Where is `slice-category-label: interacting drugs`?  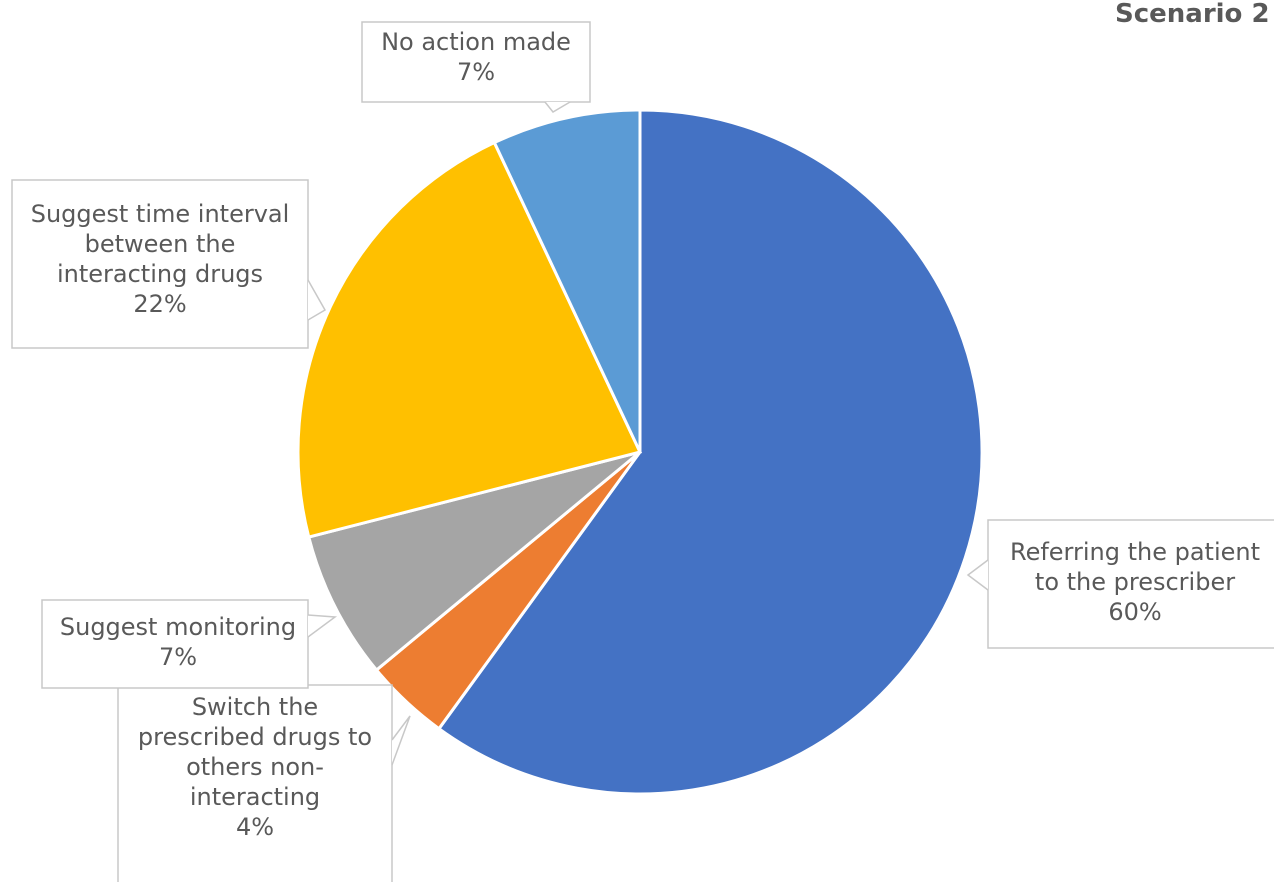
slice-category-label: interacting drugs is located at coordinates (160, 274).